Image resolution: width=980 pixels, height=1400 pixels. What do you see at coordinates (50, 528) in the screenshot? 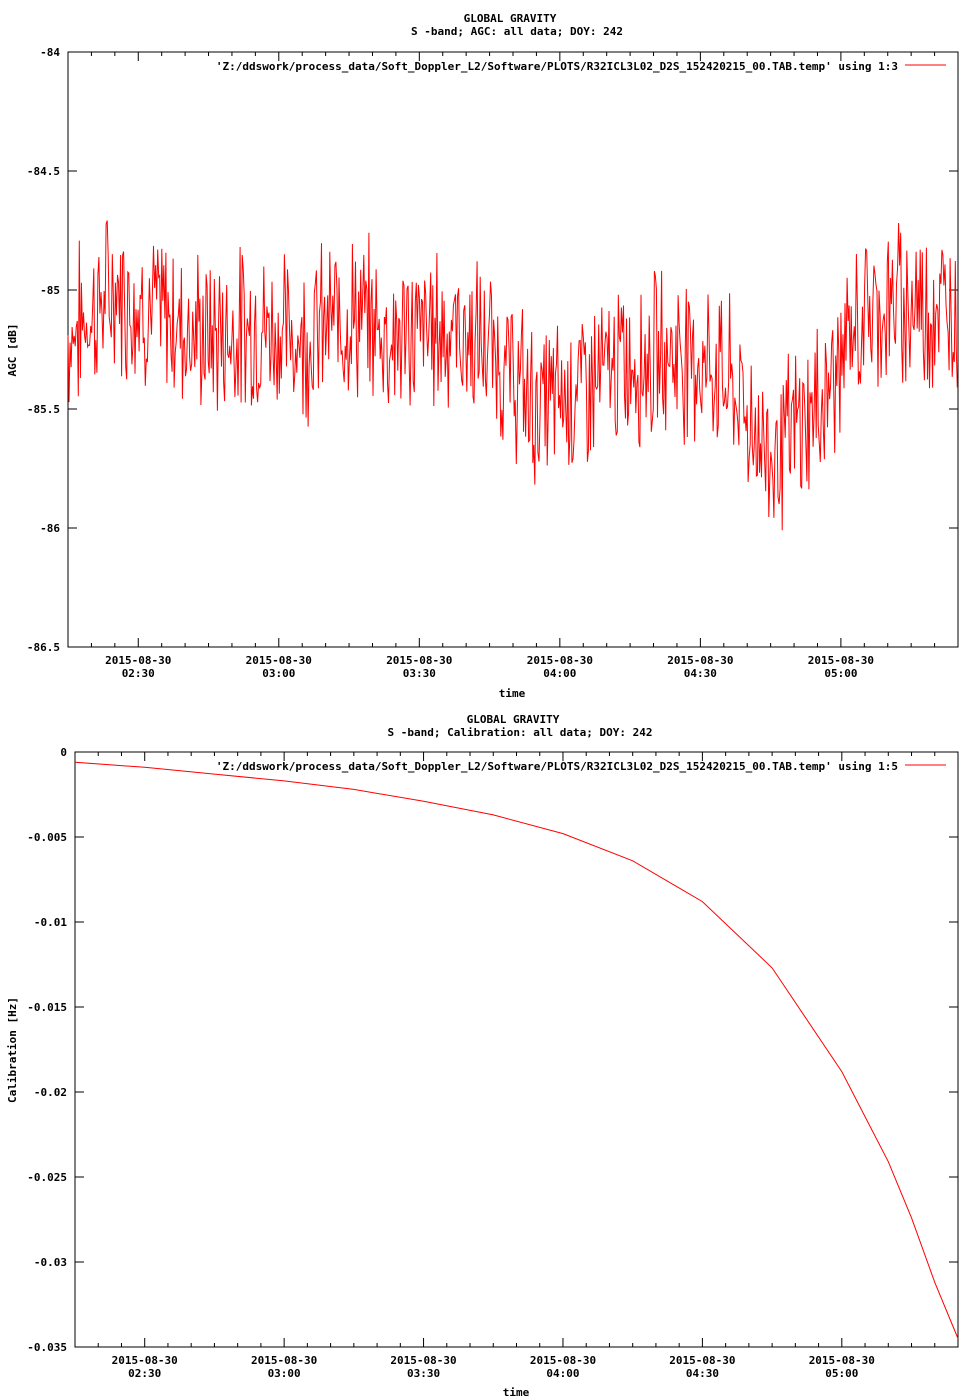
I see `y-tick-label: -86` at bounding box center [50, 528].